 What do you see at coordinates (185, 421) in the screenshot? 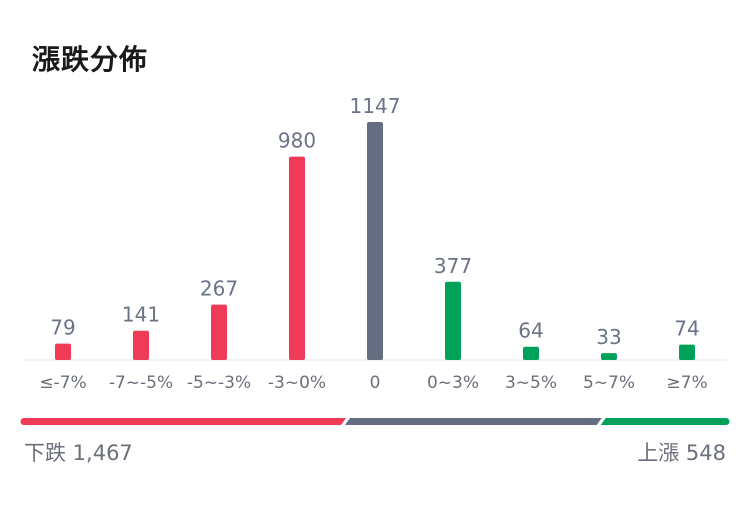
I see `summary-down-segment` at bounding box center [185, 421].